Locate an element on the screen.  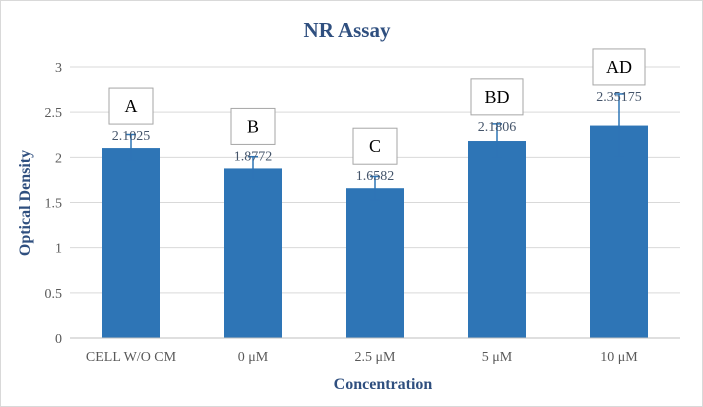
x-tick-label: 0 μM is located at coordinates (253, 357).